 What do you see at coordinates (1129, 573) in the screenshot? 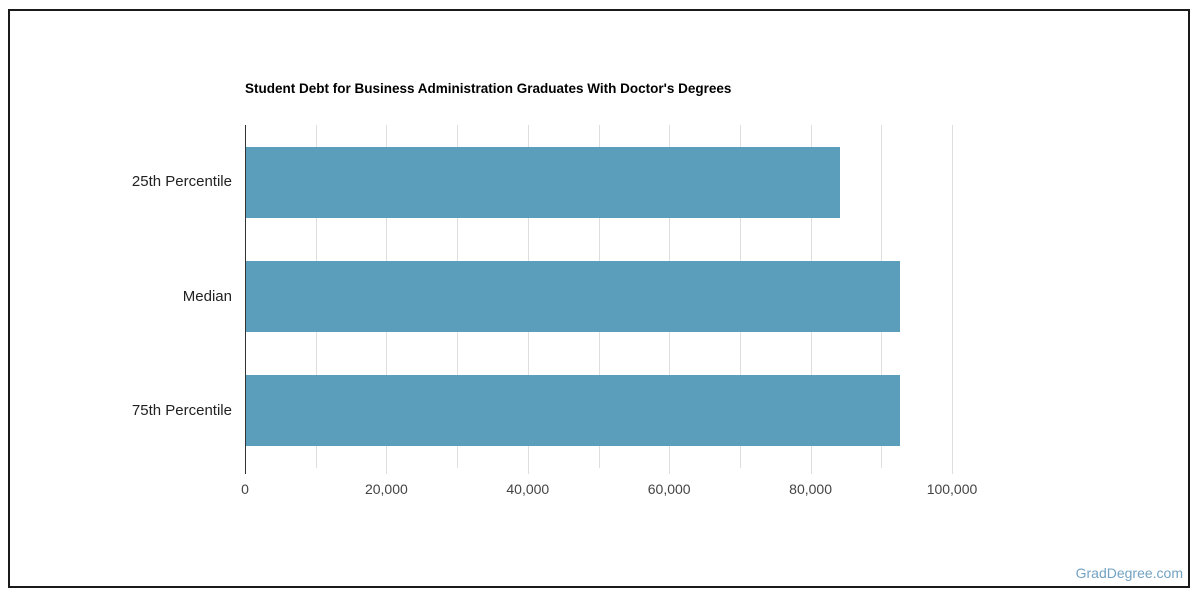
I see `watermark-link: GradDegree.com` at bounding box center [1129, 573].